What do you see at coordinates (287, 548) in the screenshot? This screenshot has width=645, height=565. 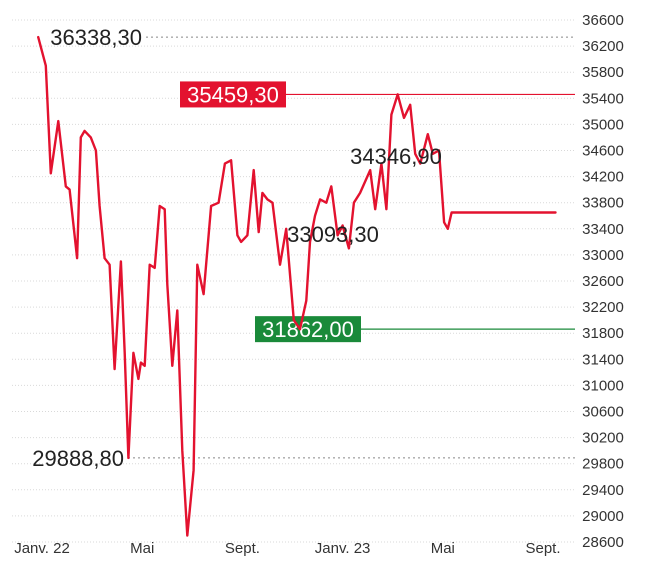 I see `x-axis: Janv. 22 Mai Sept. Janv. 23 Mai Sept.` at bounding box center [287, 548].